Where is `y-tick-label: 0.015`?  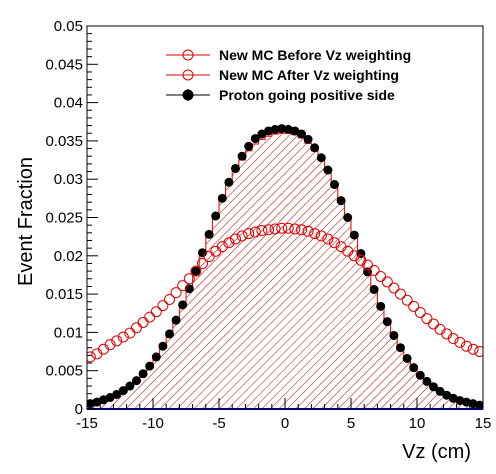 y-tick-label: 0.015 is located at coordinates (64, 294).